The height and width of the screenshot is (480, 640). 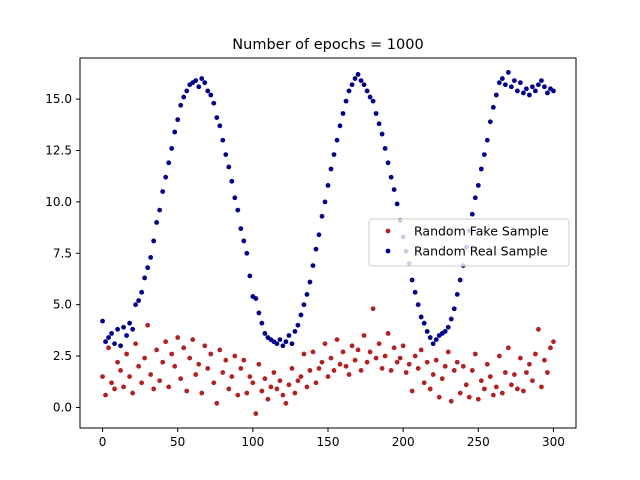 What do you see at coordinates (469, 242) in the screenshot?
I see `legend-box` at bounding box center [469, 242].